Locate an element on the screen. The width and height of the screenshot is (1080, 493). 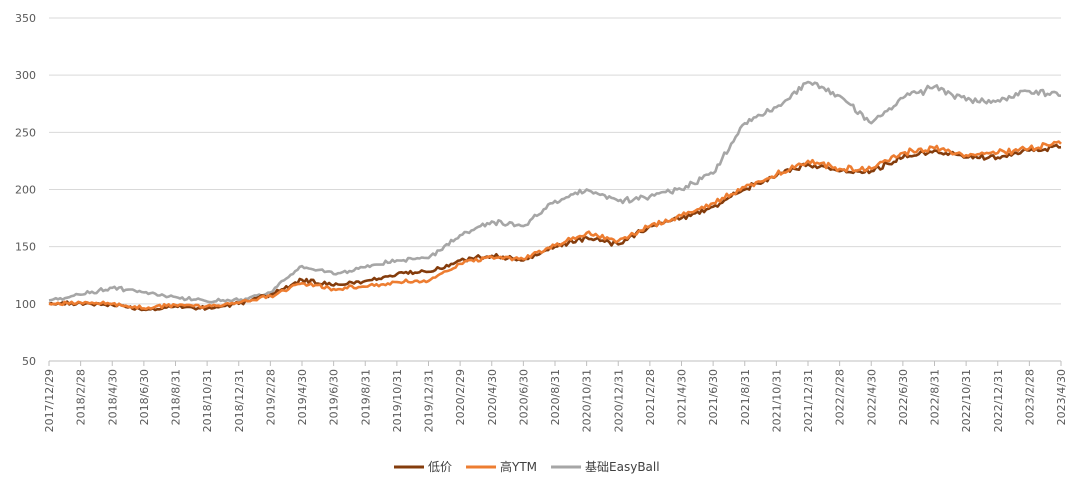
legend-item: 高YTM is located at coordinates (501, 466).